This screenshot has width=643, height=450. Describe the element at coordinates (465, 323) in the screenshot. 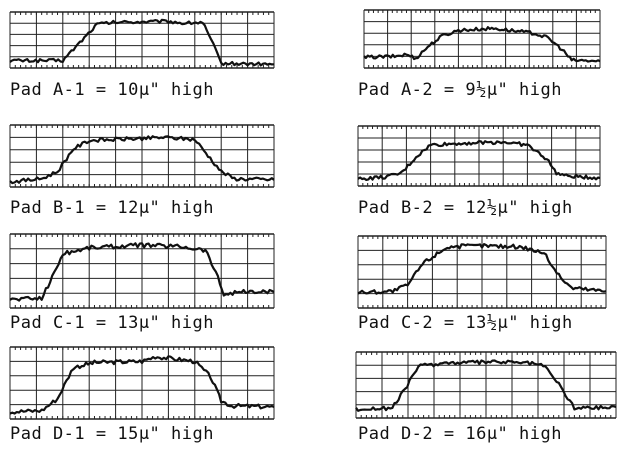

I see `caption-pad-c2: Pad C-2 = 13½µ" high` at that location.